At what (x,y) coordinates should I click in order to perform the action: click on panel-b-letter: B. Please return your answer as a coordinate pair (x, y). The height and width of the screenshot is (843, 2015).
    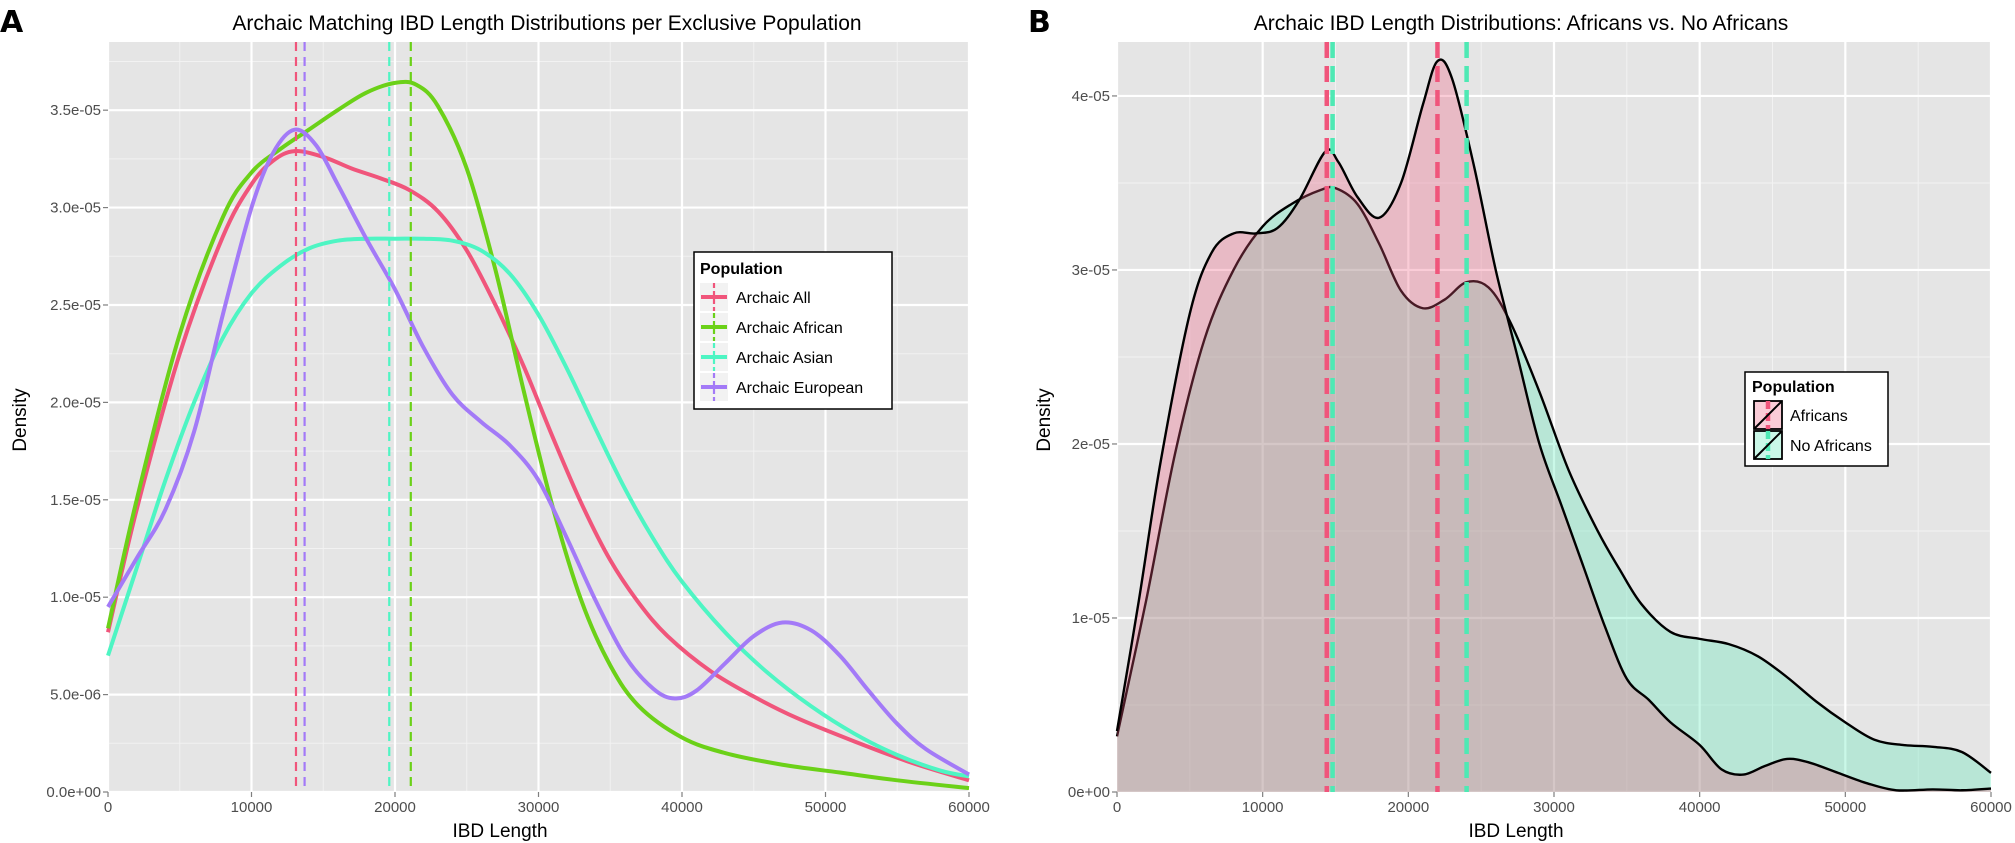
    Looking at the image, I should click on (1039, 22).